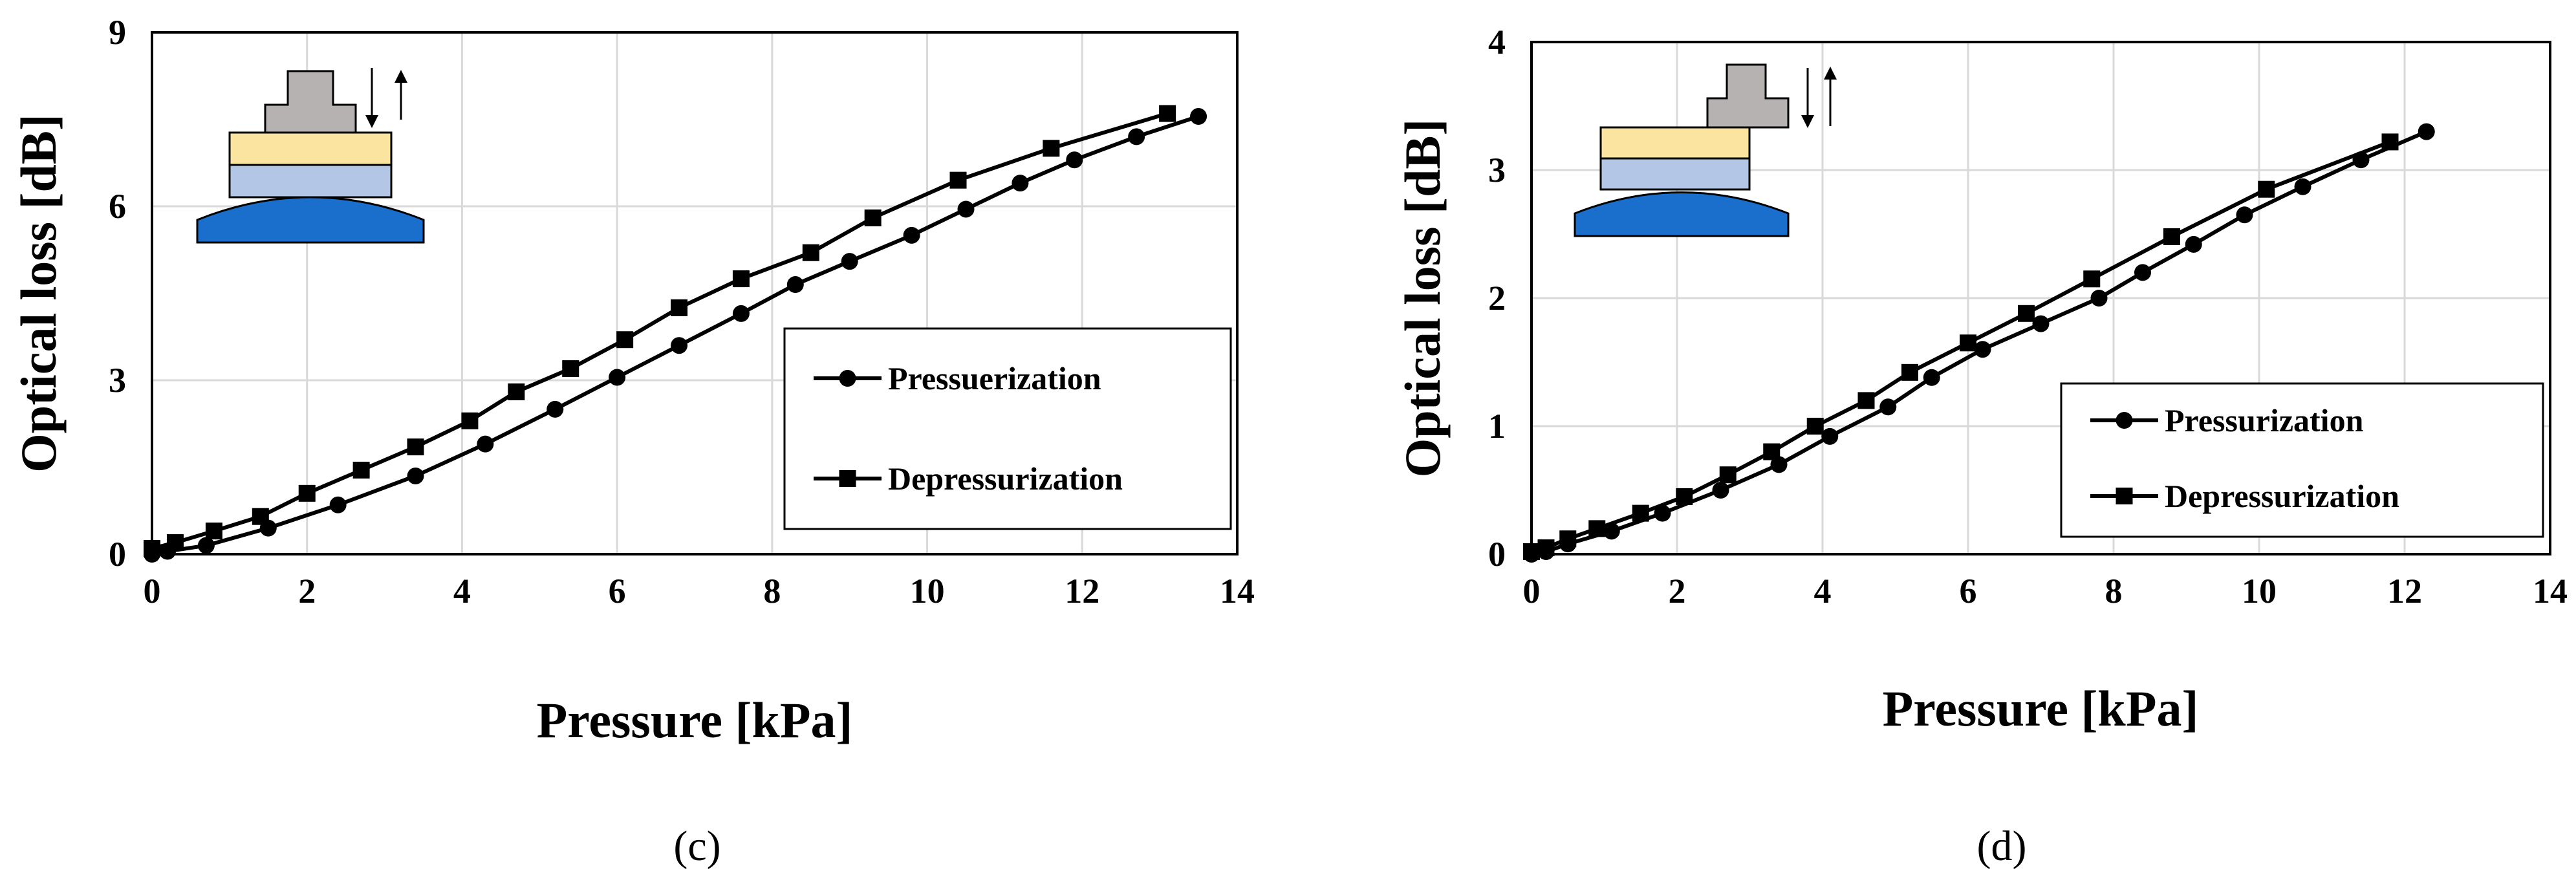  Describe the element at coordinates (117, 206) in the screenshot. I see `y-tick-label: 6` at that location.